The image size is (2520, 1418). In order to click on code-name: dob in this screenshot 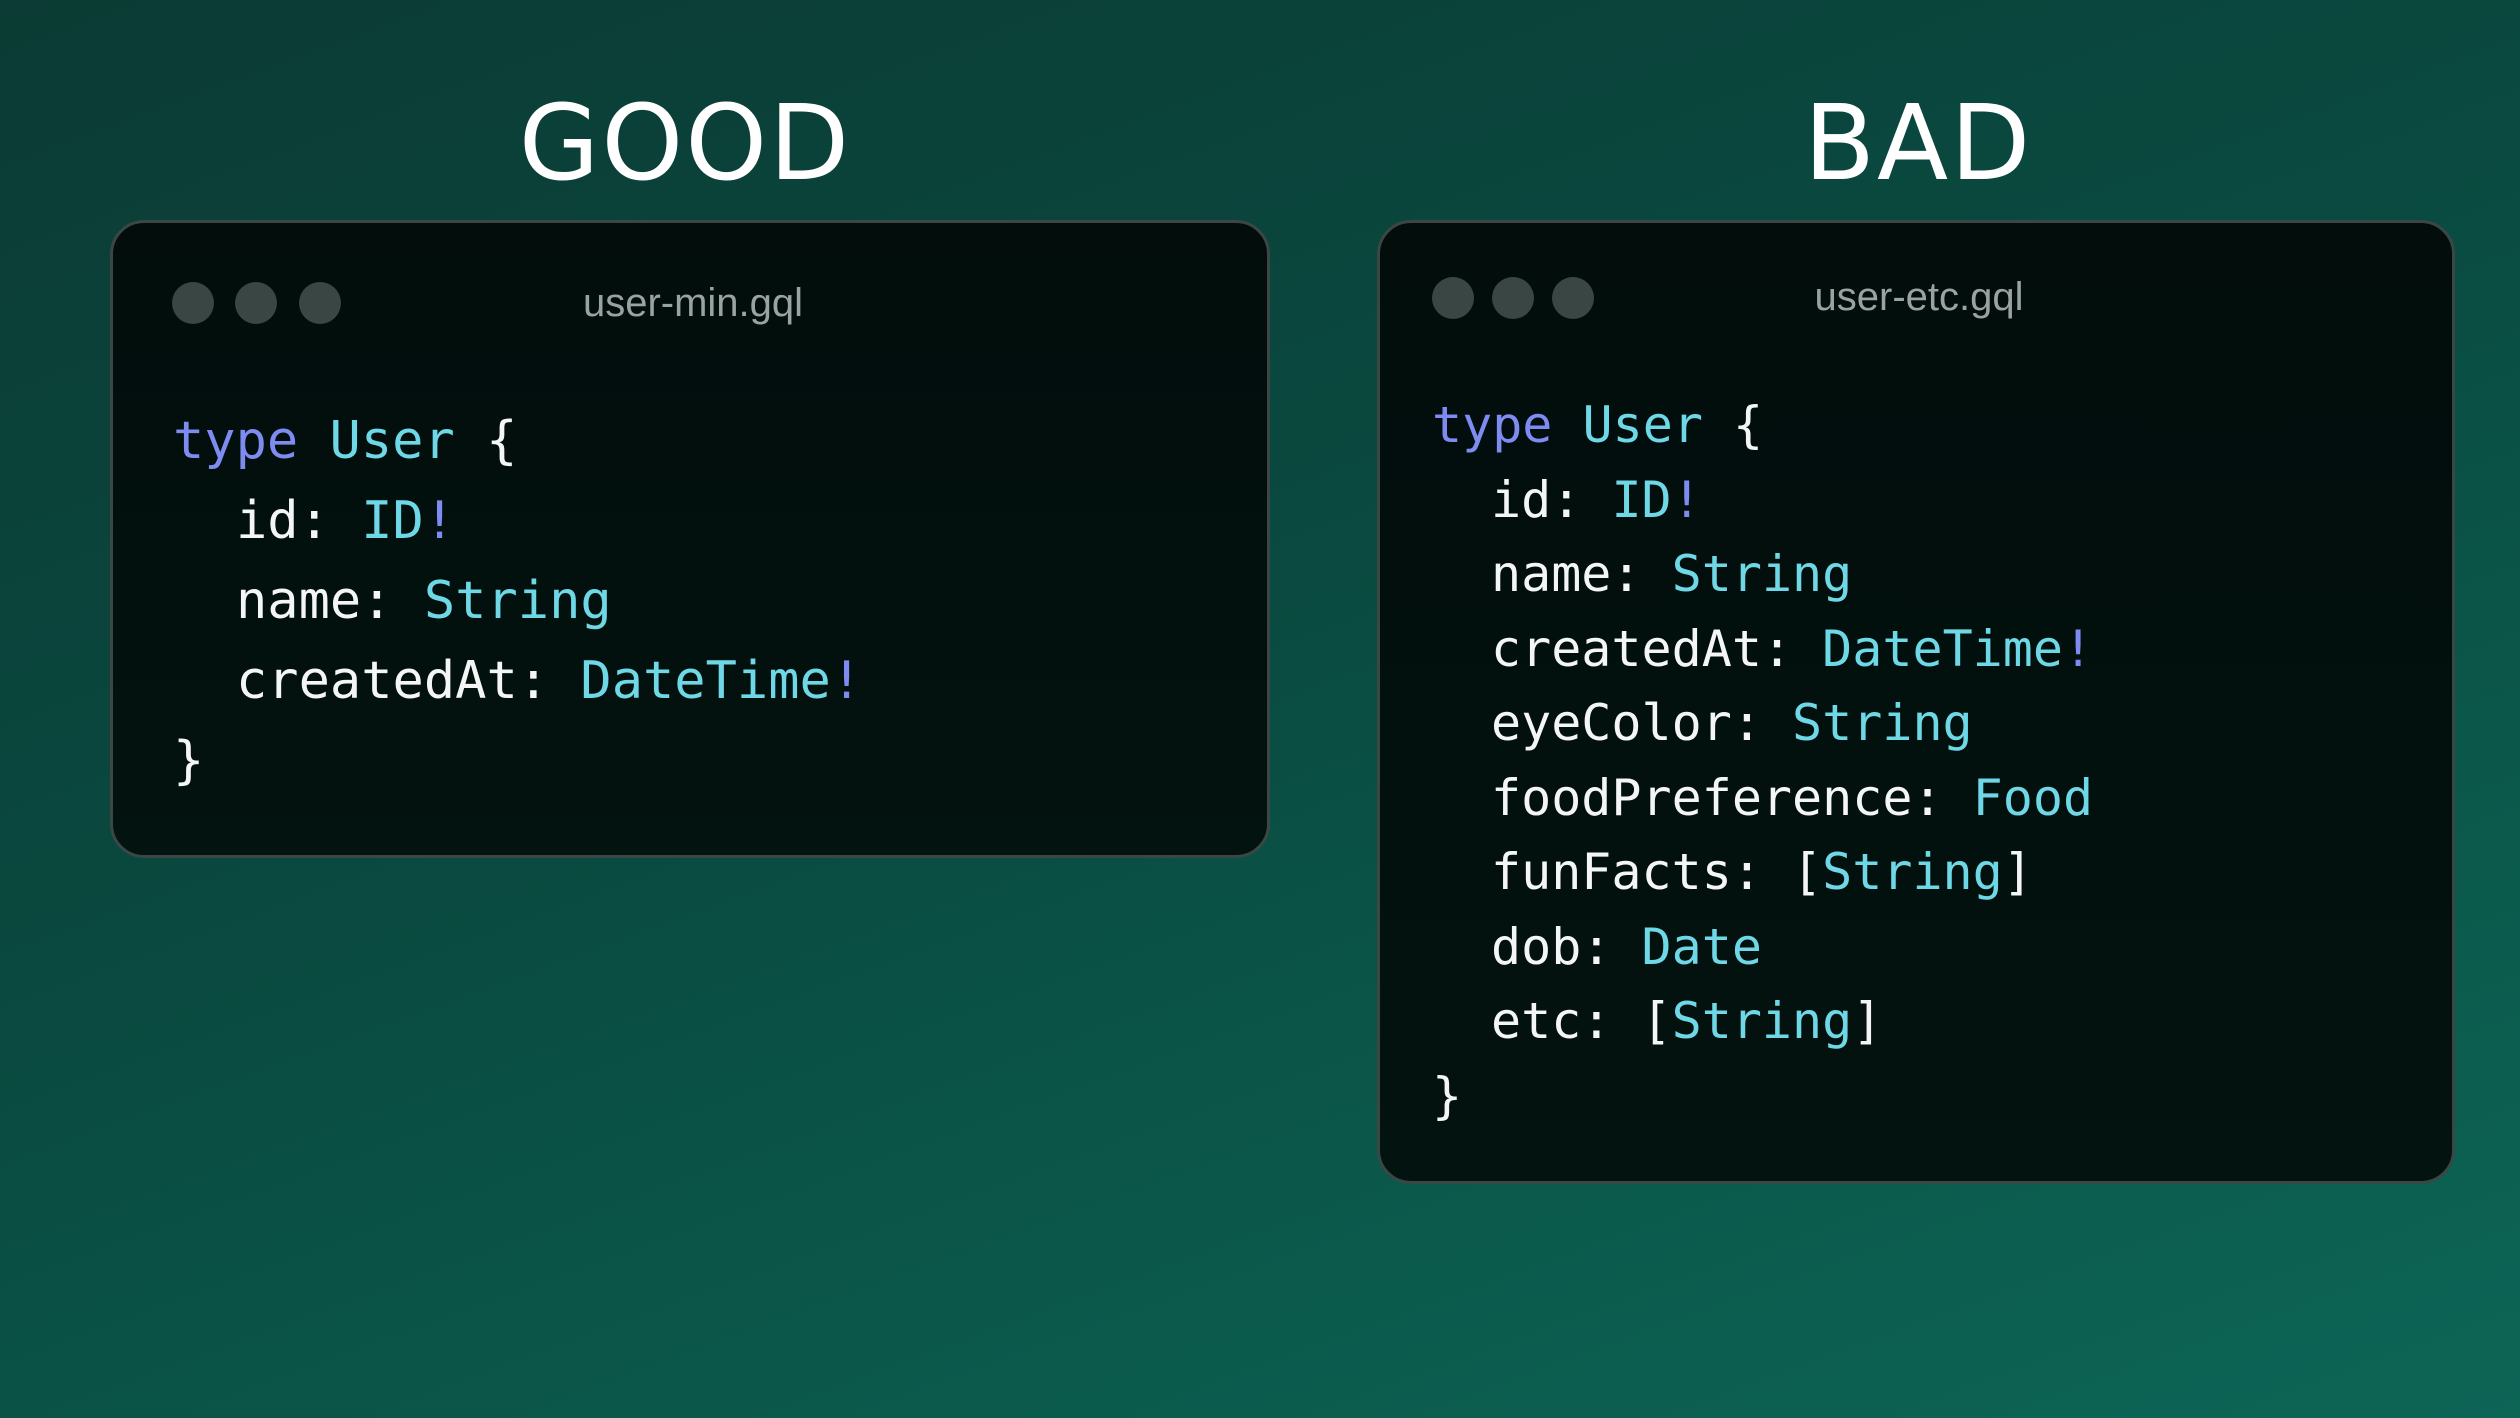, I will do `click(1536, 946)`.